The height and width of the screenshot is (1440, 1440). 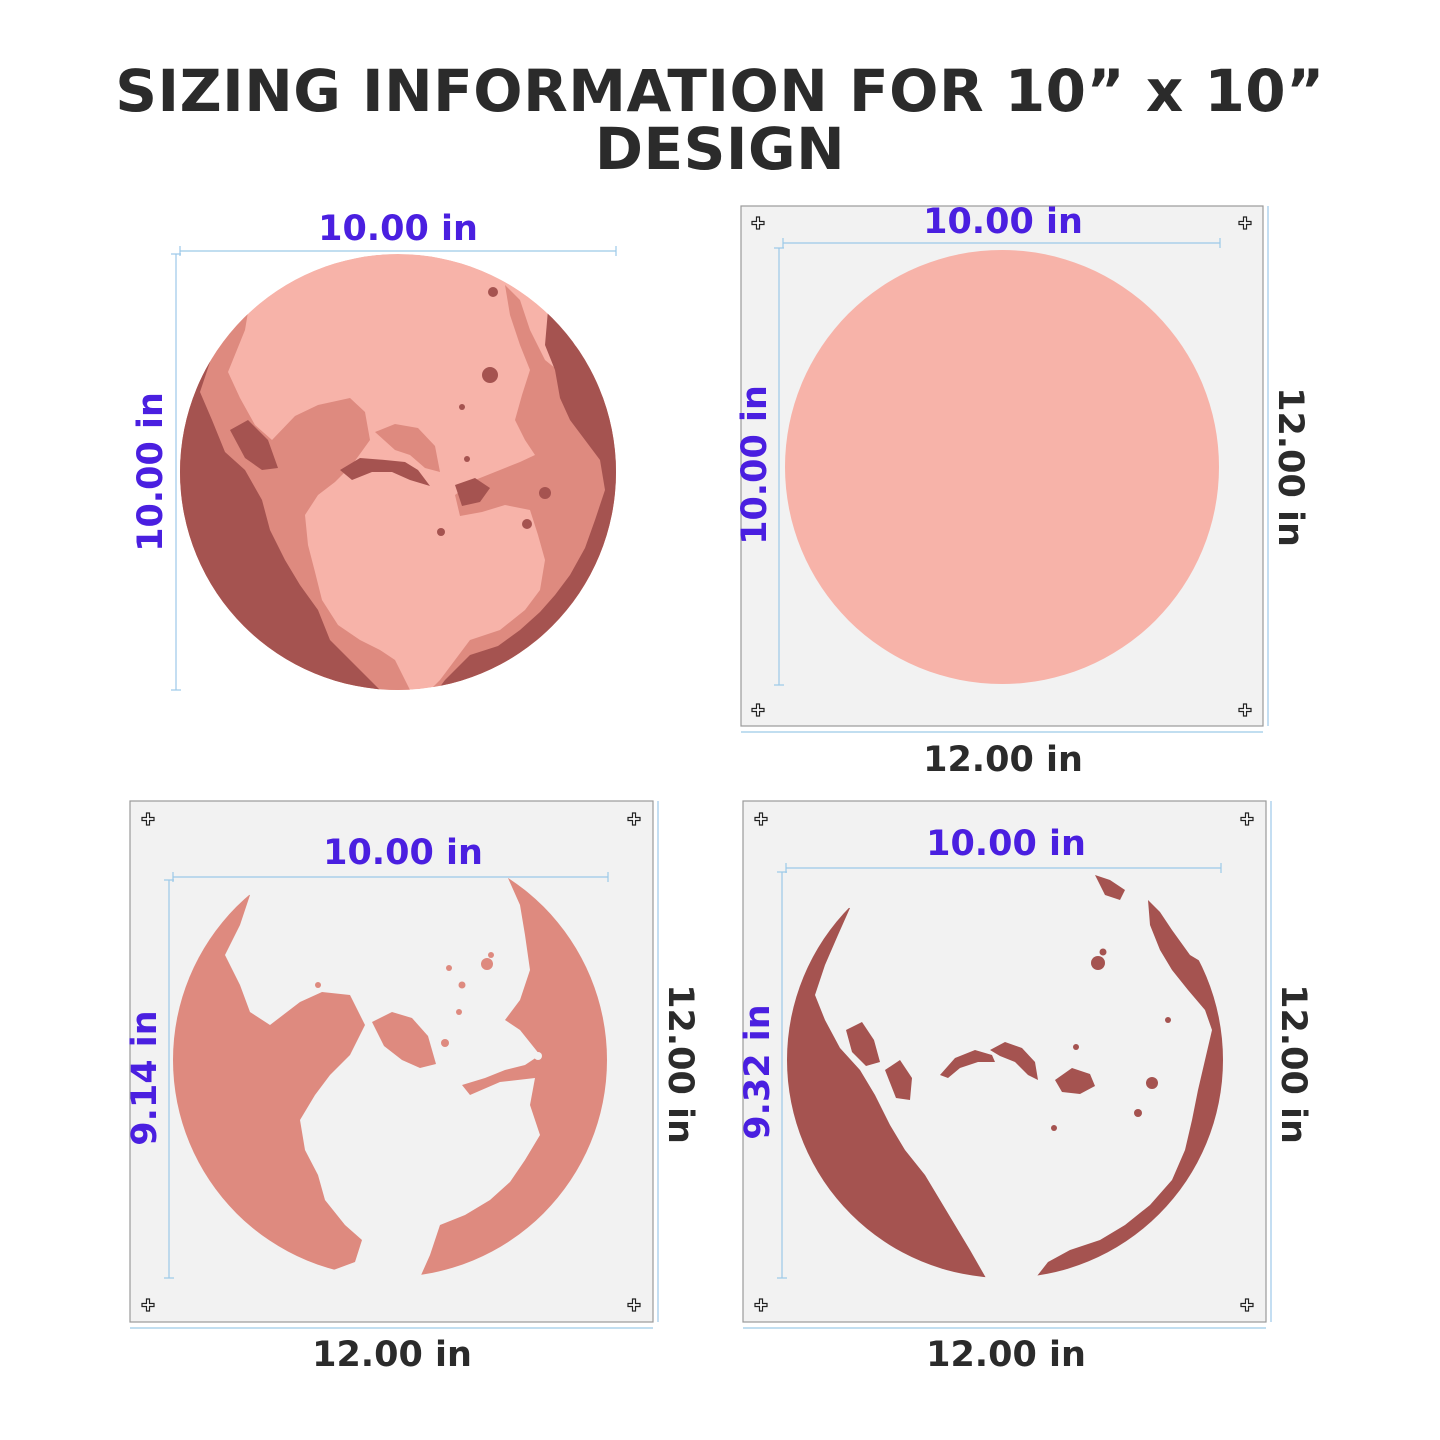 What do you see at coordinates (758, 1071) in the screenshot?
I see `height-dimension-label: 9.32 in` at bounding box center [758, 1071].